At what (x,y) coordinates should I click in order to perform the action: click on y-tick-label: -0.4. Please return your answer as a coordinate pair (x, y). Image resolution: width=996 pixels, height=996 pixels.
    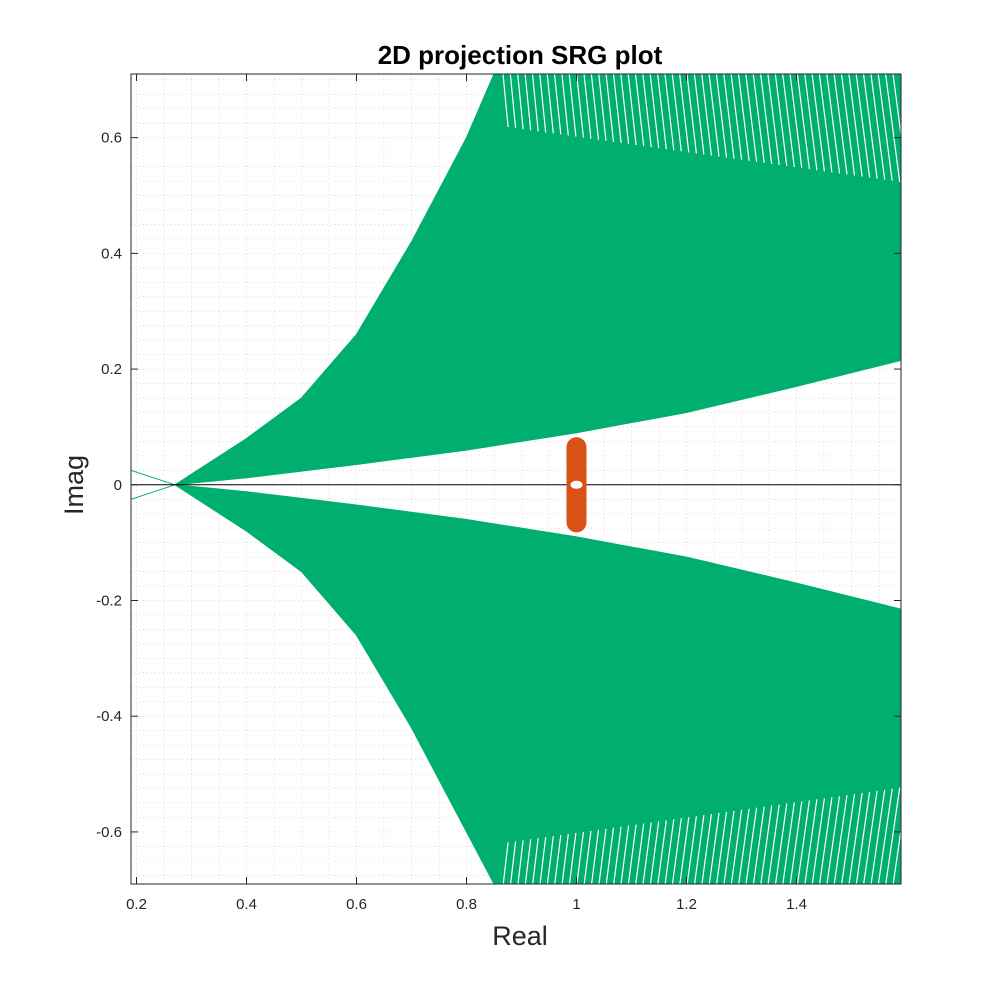
    Looking at the image, I should click on (109, 716).